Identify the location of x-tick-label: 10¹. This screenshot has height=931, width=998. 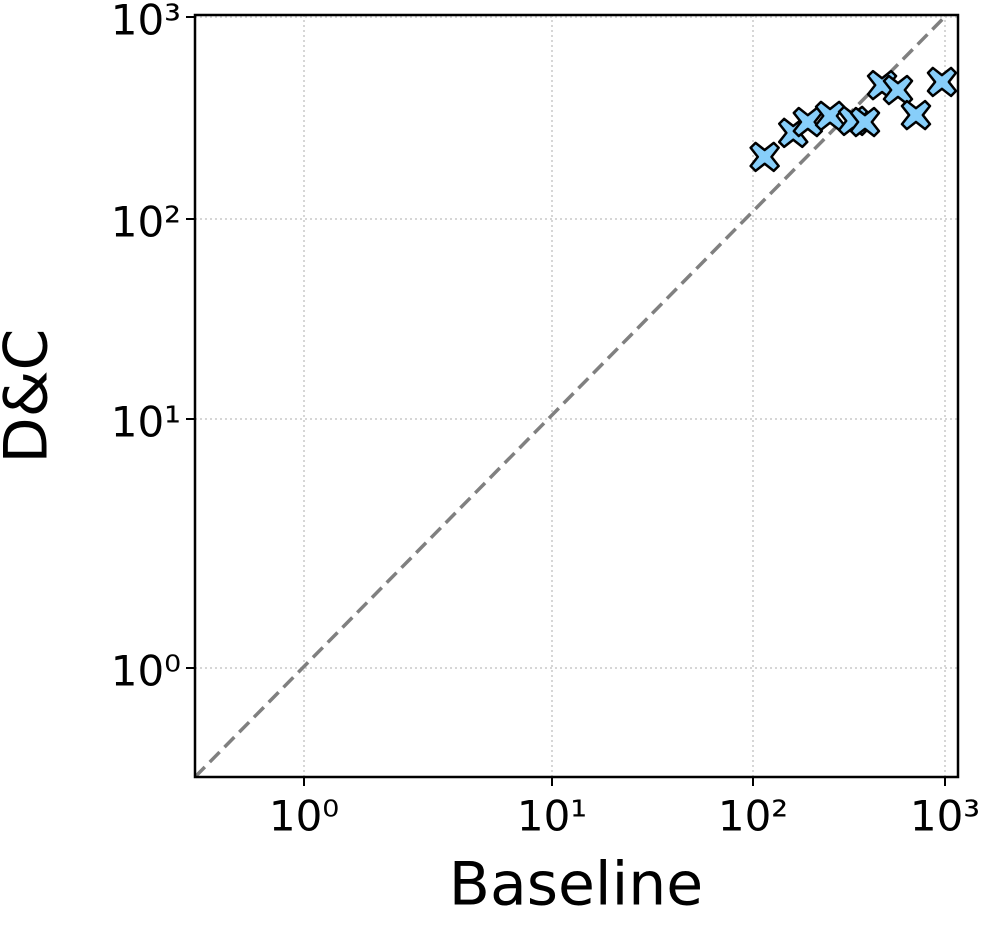
(552, 816).